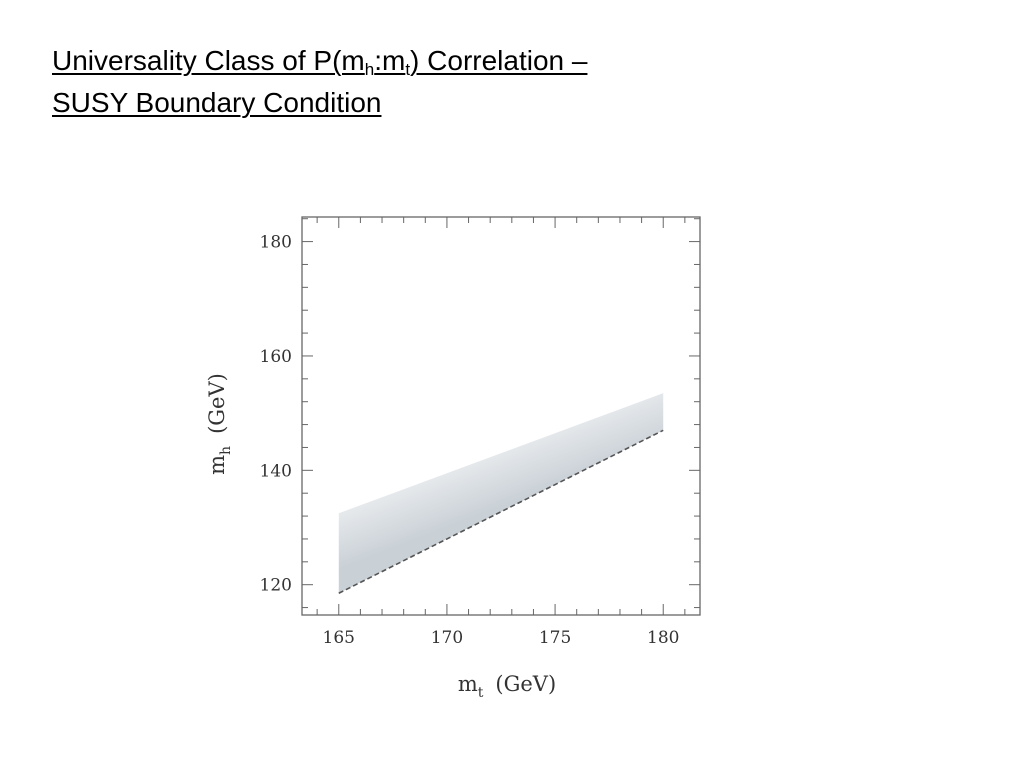 The image size is (1024, 768). Describe the element at coordinates (217, 465) in the screenshot. I see `y-axis-label-main: m` at that location.